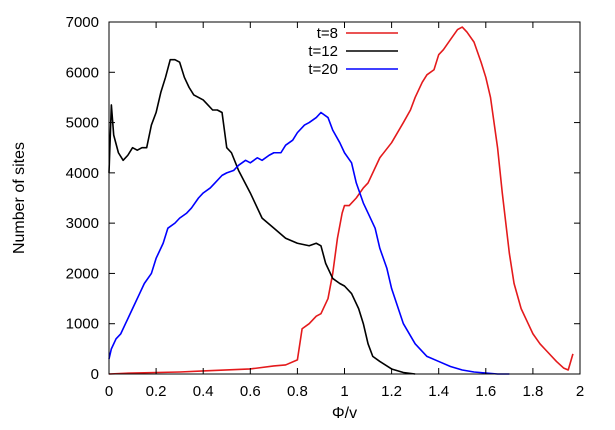 This screenshot has width=615, height=430. What do you see at coordinates (82, 72) in the screenshot?
I see `y-tick-label: 6000` at bounding box center [82, 72].